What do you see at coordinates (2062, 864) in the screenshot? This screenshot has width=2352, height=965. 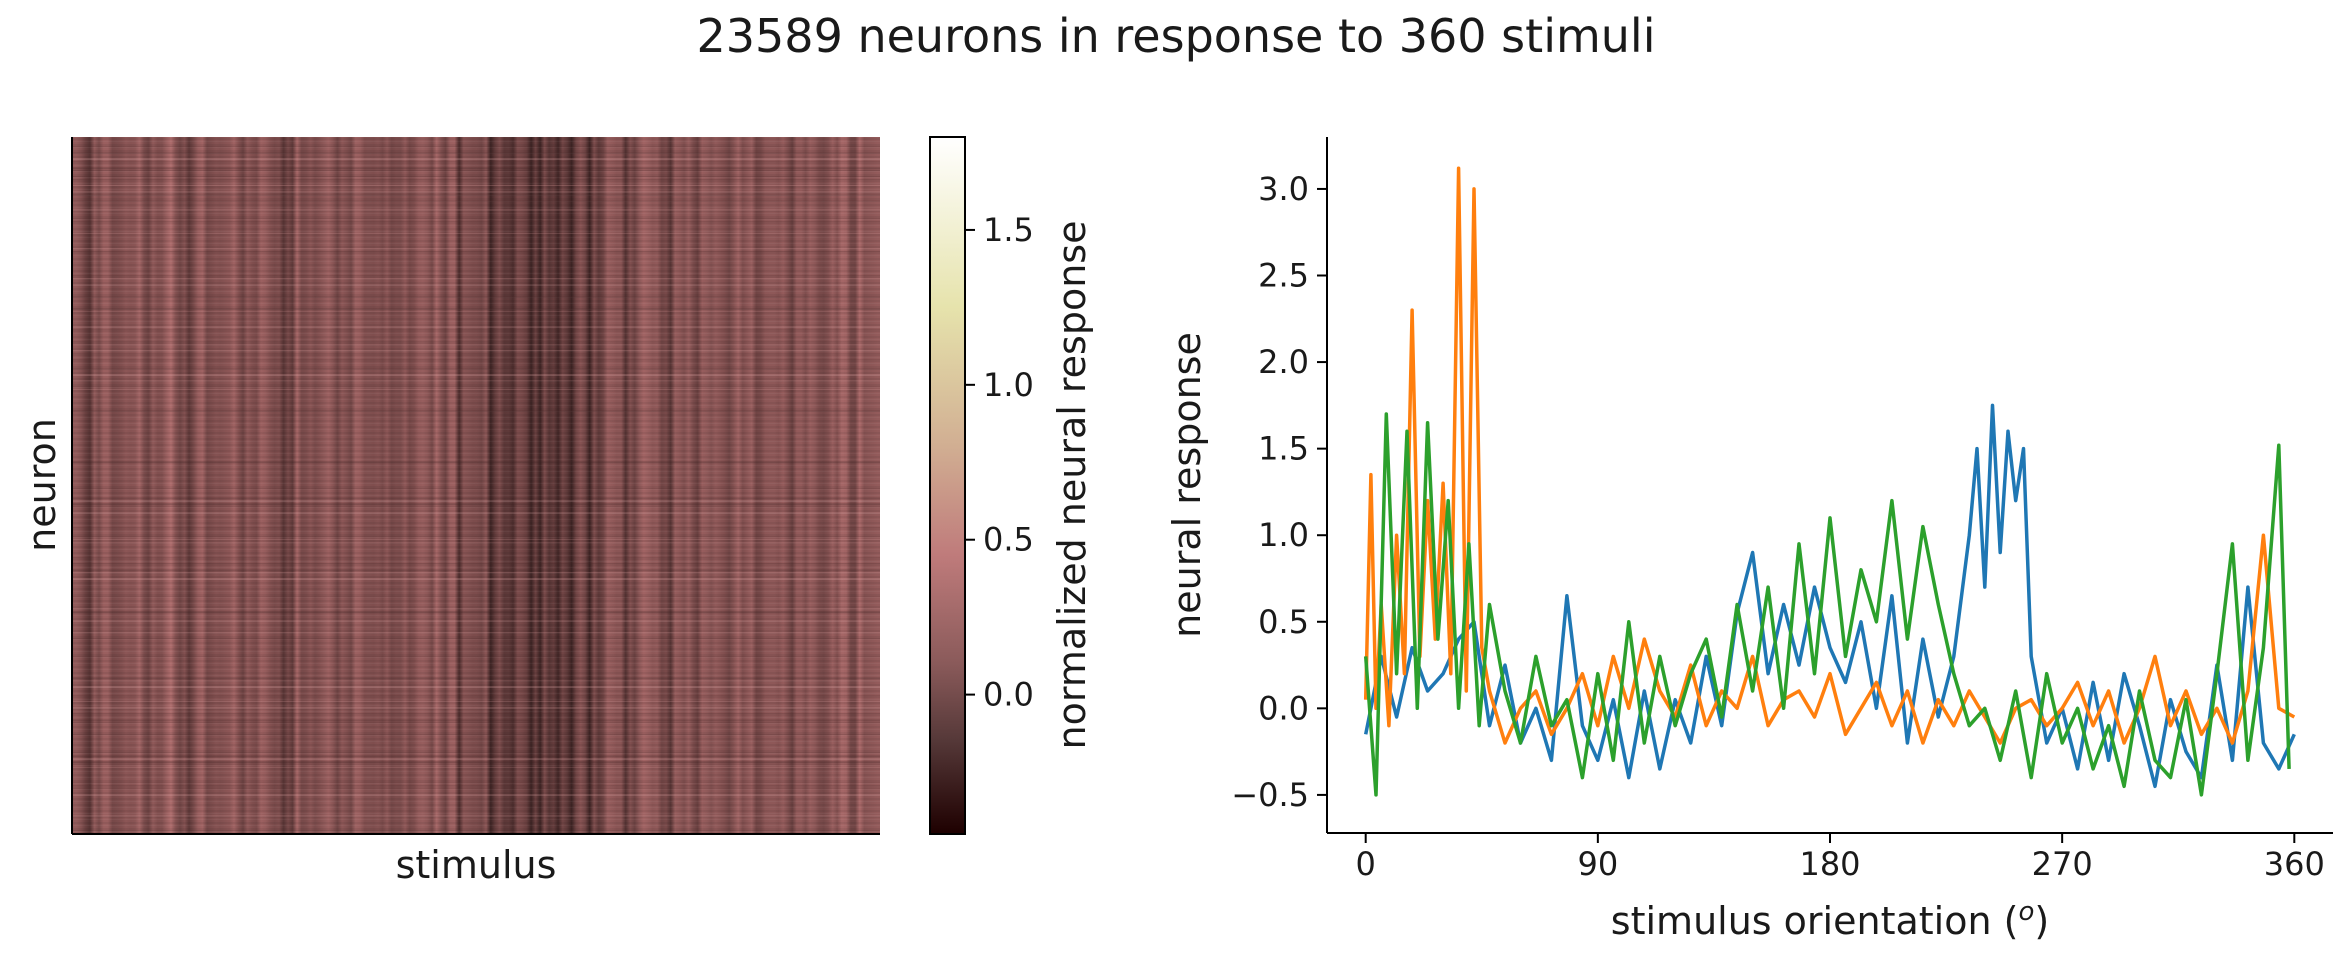 I see `x-tick-label: 270` at bounding box center [2062, 864].